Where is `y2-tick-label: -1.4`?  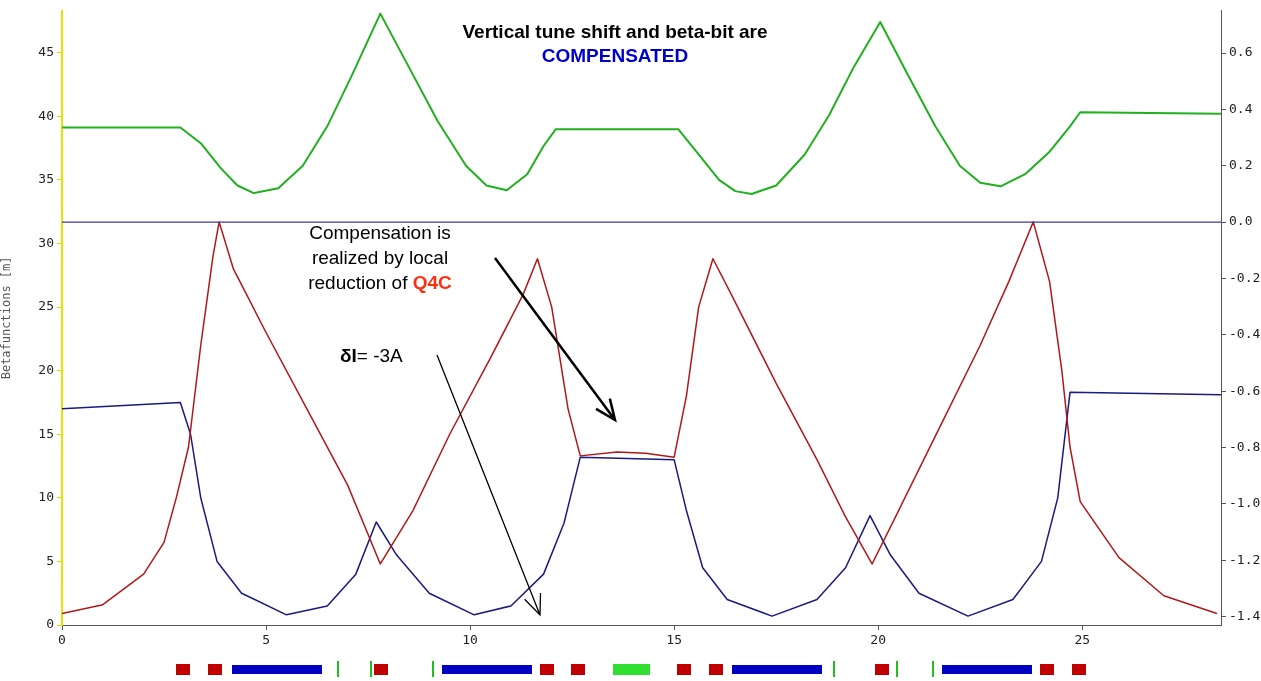
y2-tick-label: -1.4 is located at coordinates (1245, 615).